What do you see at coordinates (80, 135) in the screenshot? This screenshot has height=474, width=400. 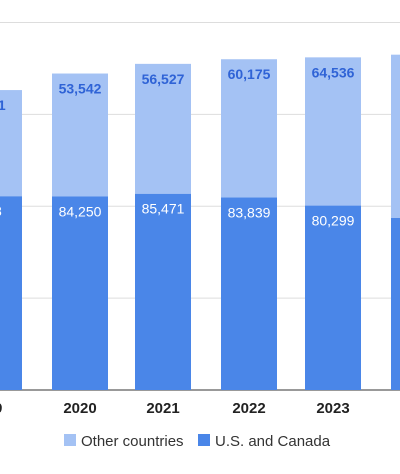 I see `bar-other-countries-2020` at bounding box center [80, 135].